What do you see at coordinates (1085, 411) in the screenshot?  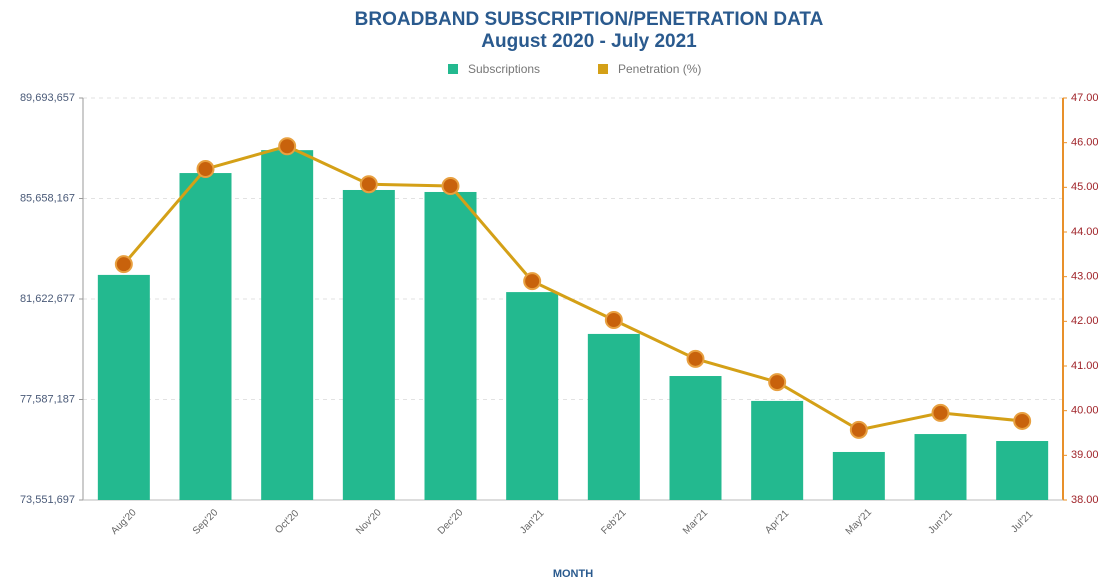 I see `y2-tick-label: 40.00` at bounding box center [1085, 411].